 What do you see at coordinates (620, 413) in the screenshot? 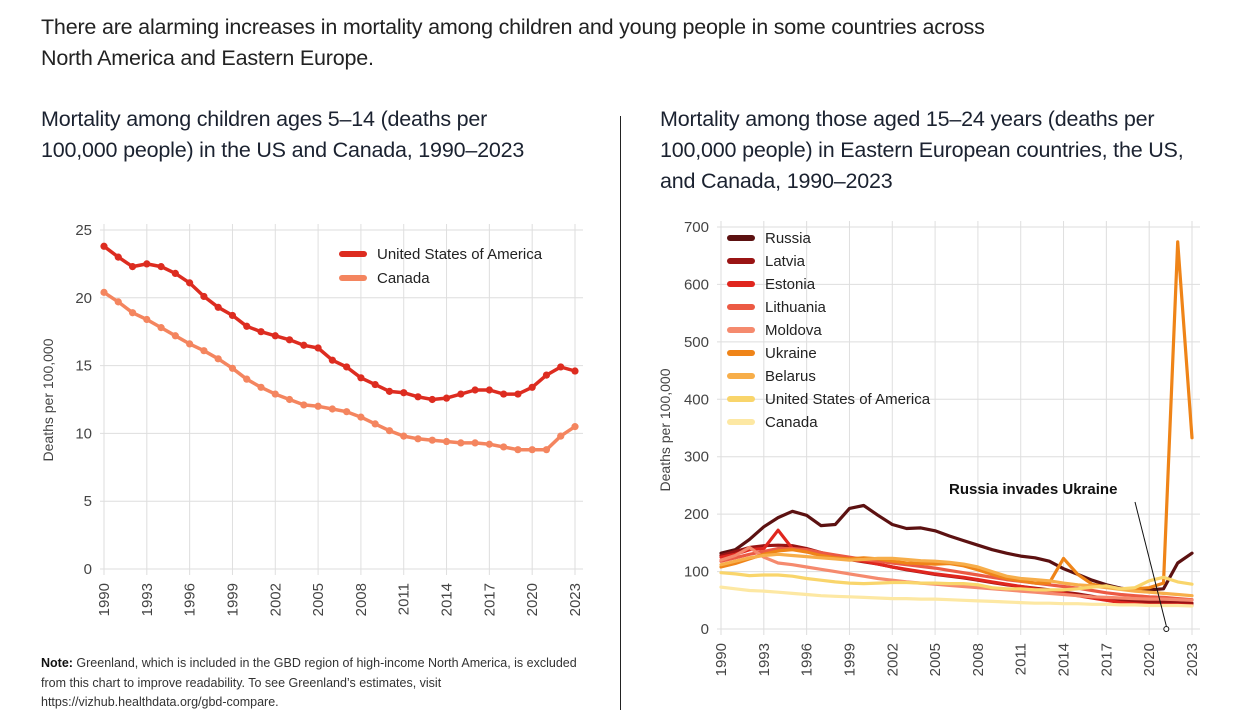
I see `panel-divider` at bounding box center [620, 413].